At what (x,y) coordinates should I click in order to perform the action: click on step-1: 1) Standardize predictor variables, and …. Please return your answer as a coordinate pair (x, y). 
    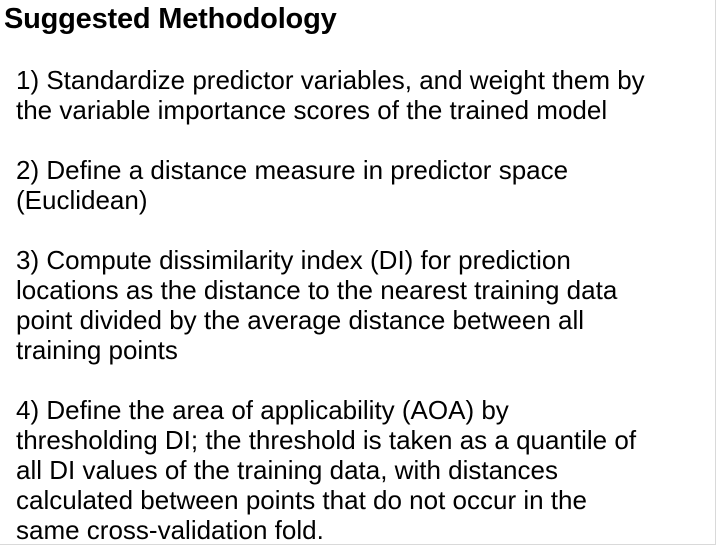
    Looking at the image, I should click on (330, 95).